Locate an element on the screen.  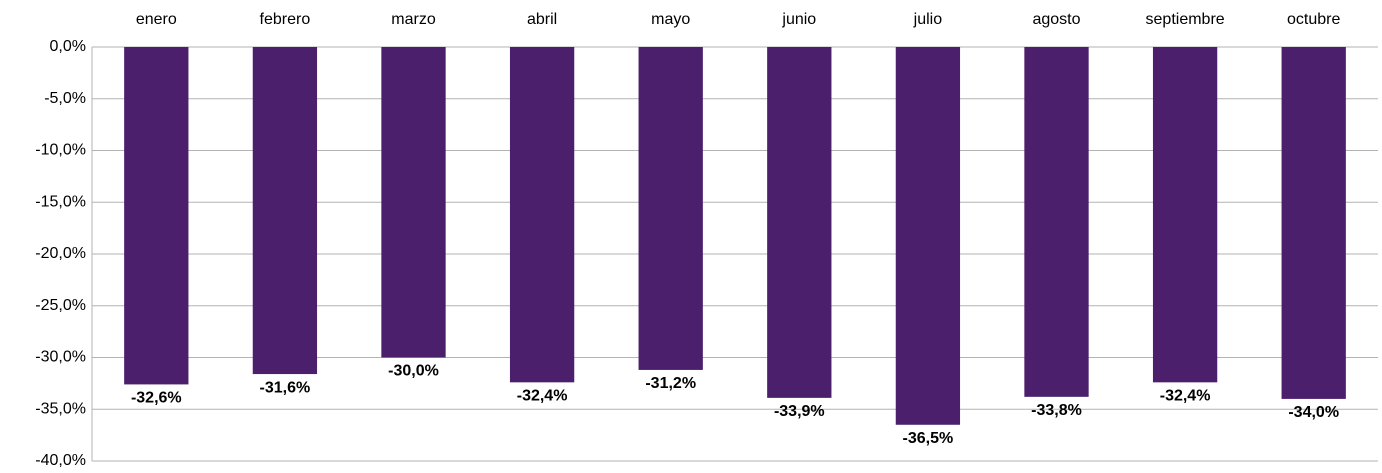
x-tick-label: septiembre is located at coordinates (1185, 19).